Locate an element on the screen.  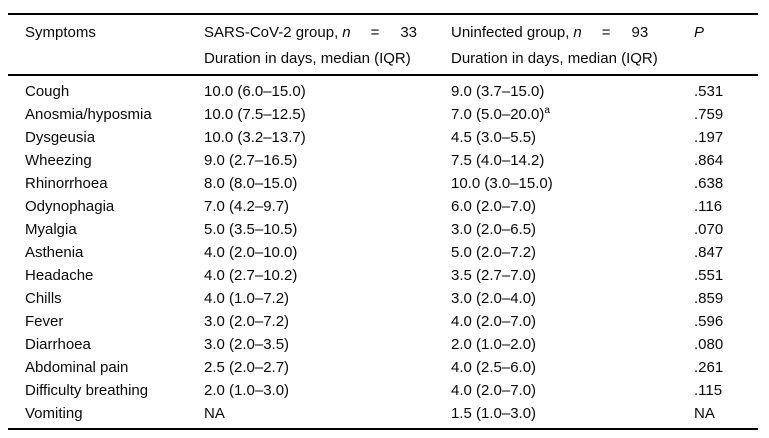
uninfected-duration-cell: 2.0 (1.0–2.0) is located at coordinates (494, 344).